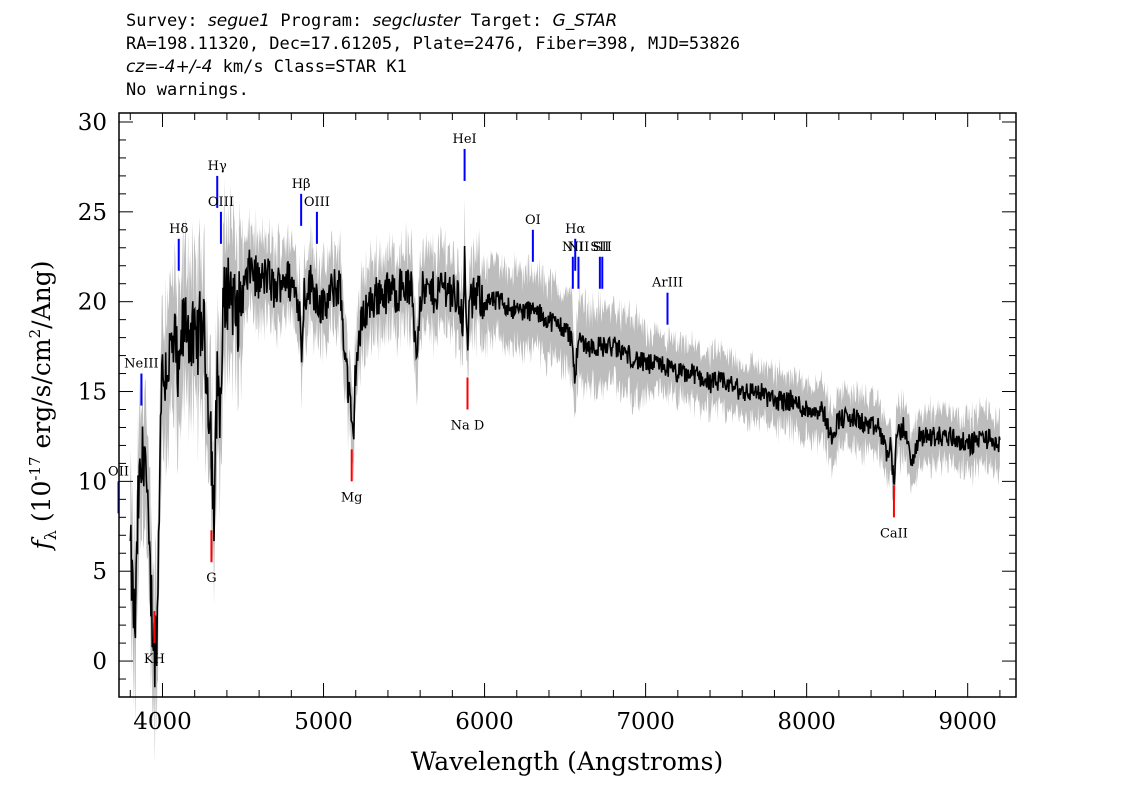 This screenshot has height=810, width=1134. What do you see at coordinates (806, 722) in the screenshot?
I see `x-tick-label: 8000` at bounding box center [806, 722].